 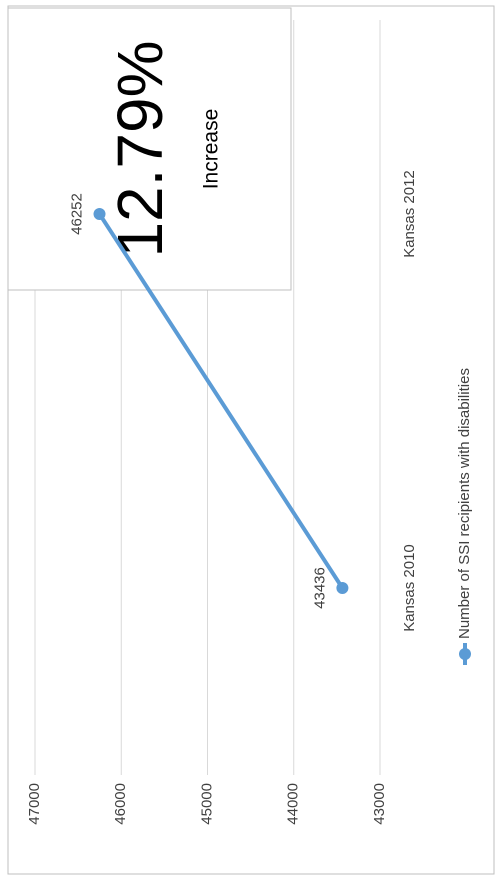 I want to click on y-tick-label: 44000, so click(x=293, y=804).